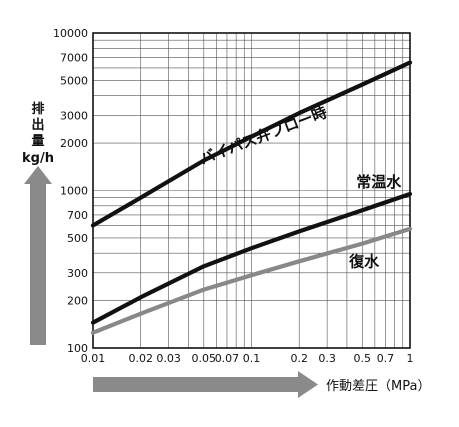 The image size is (459, 427). Describe the element at coordinates (37, 141) in the screenshot. I see `y-axis-label-char: 量` at that location.